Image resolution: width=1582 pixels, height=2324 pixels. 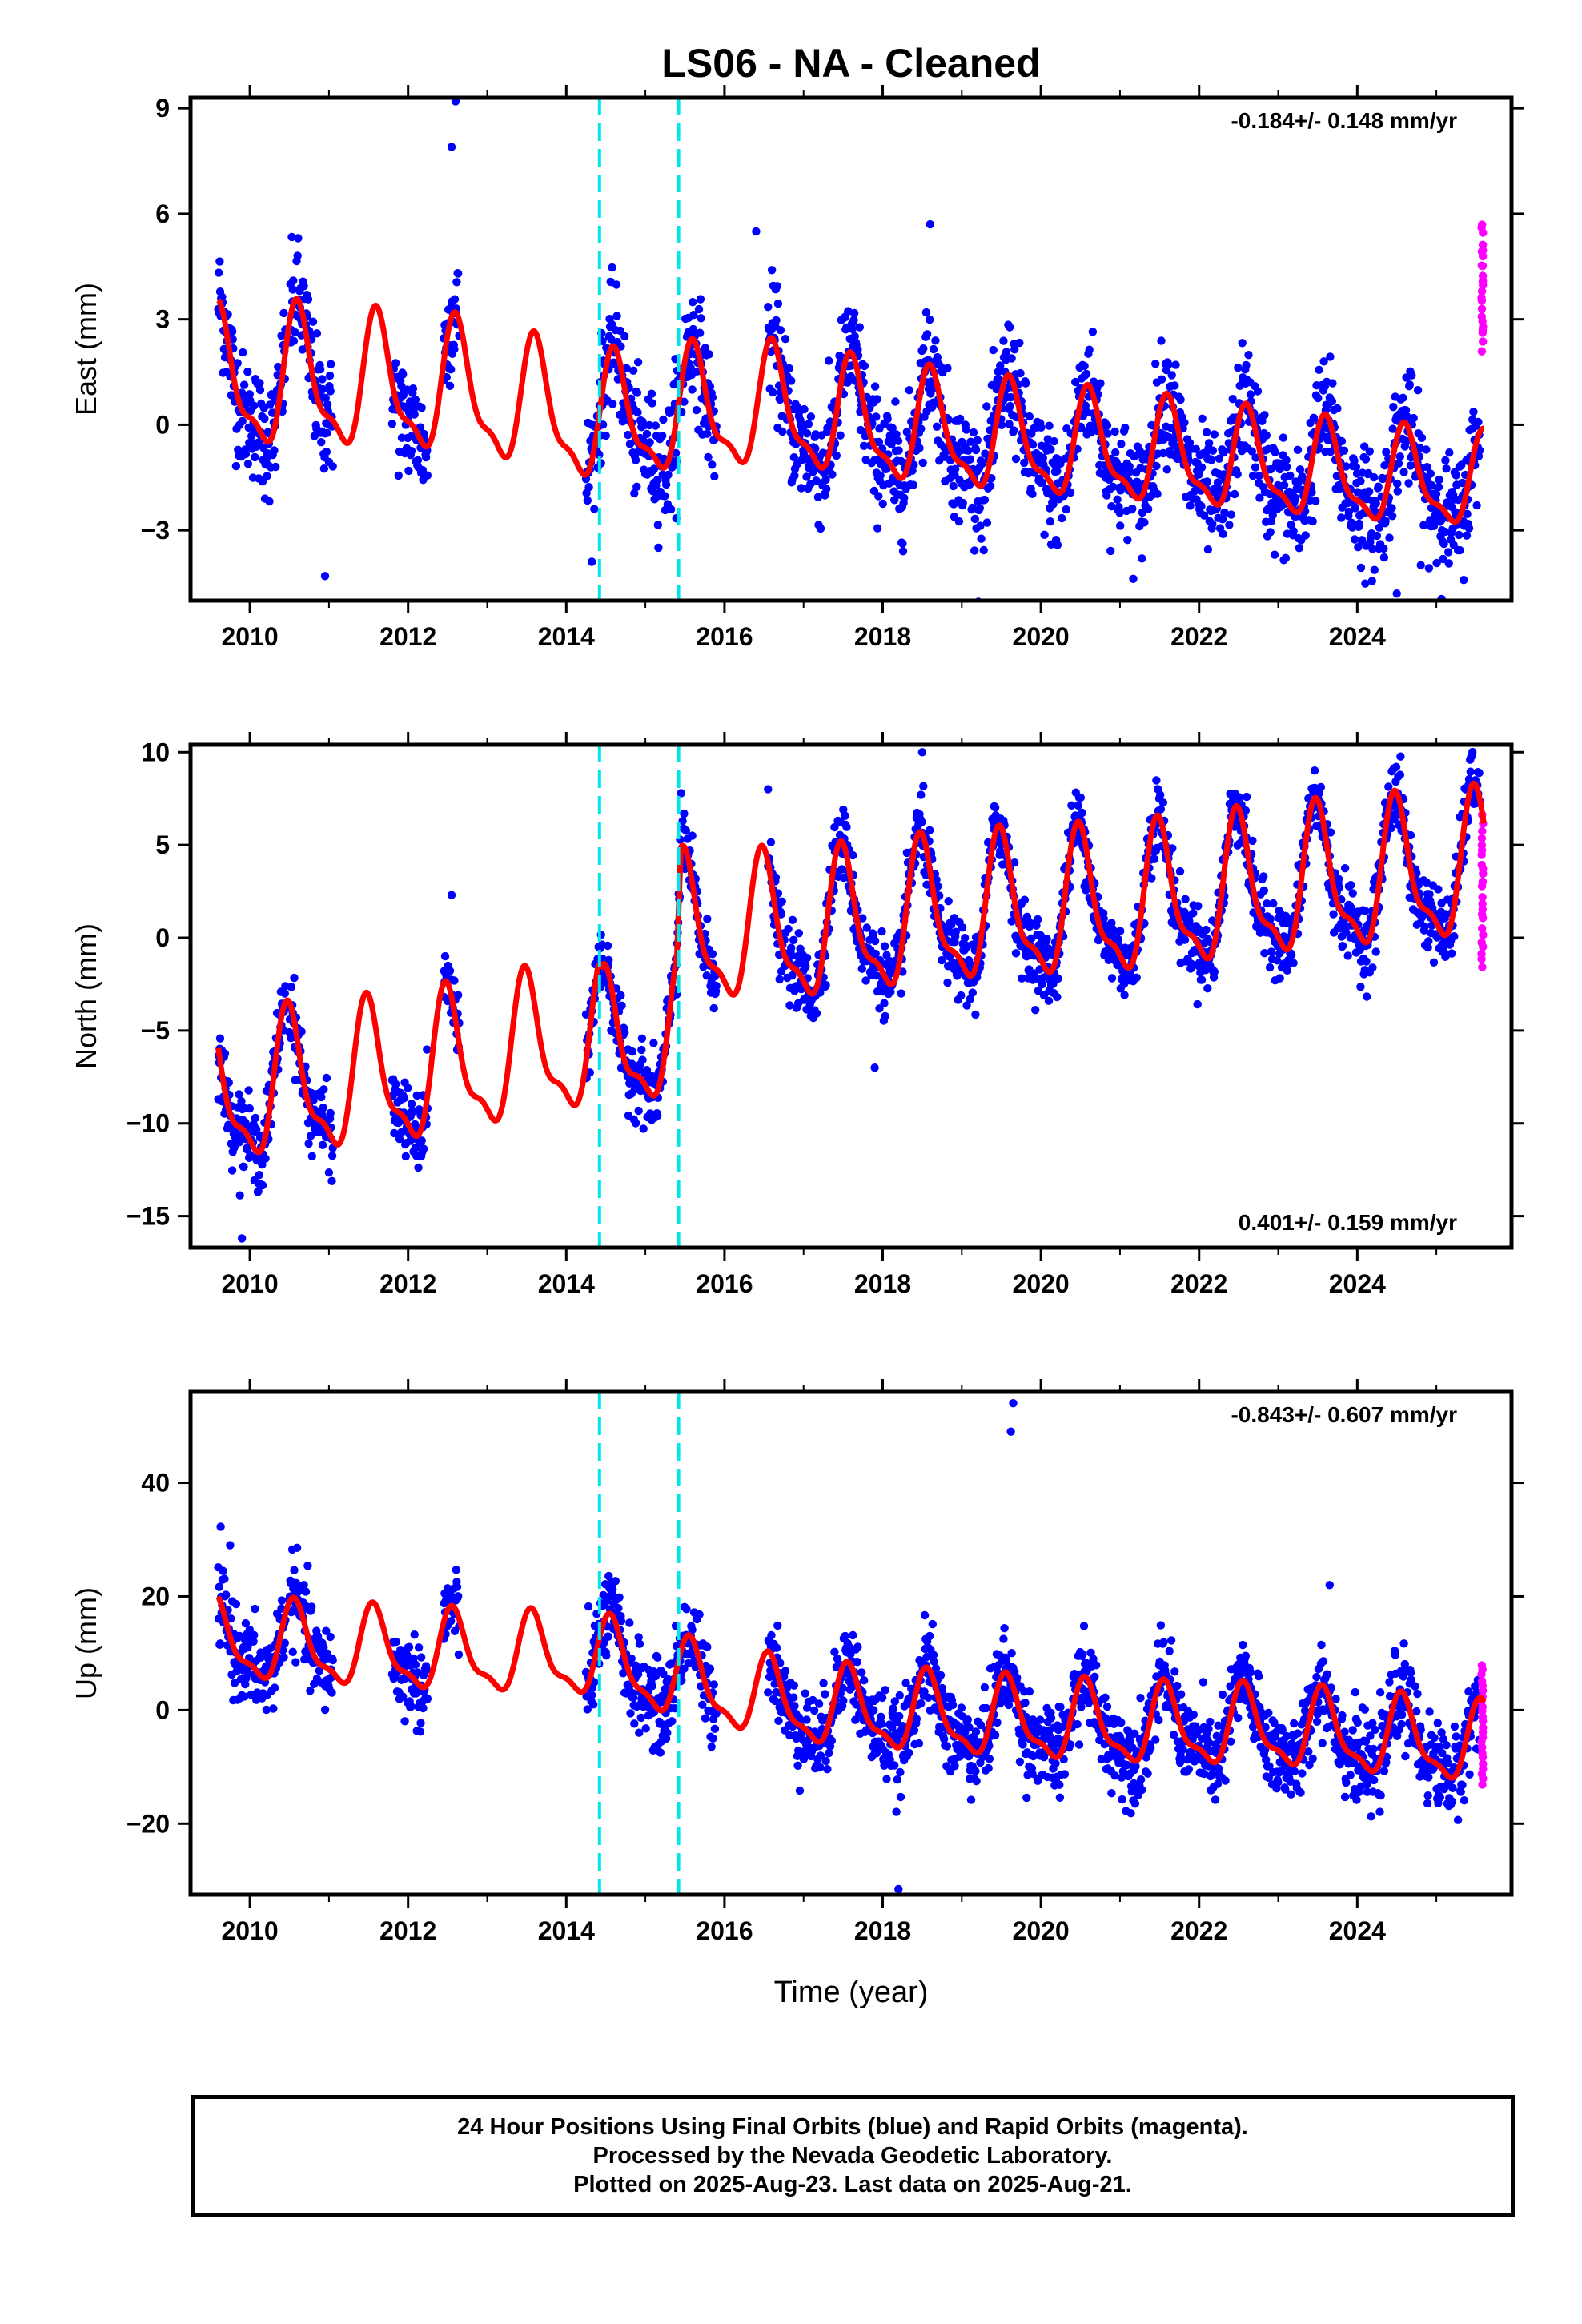 I want to click on y-tick-label: 10, so click(x=155, y=752).